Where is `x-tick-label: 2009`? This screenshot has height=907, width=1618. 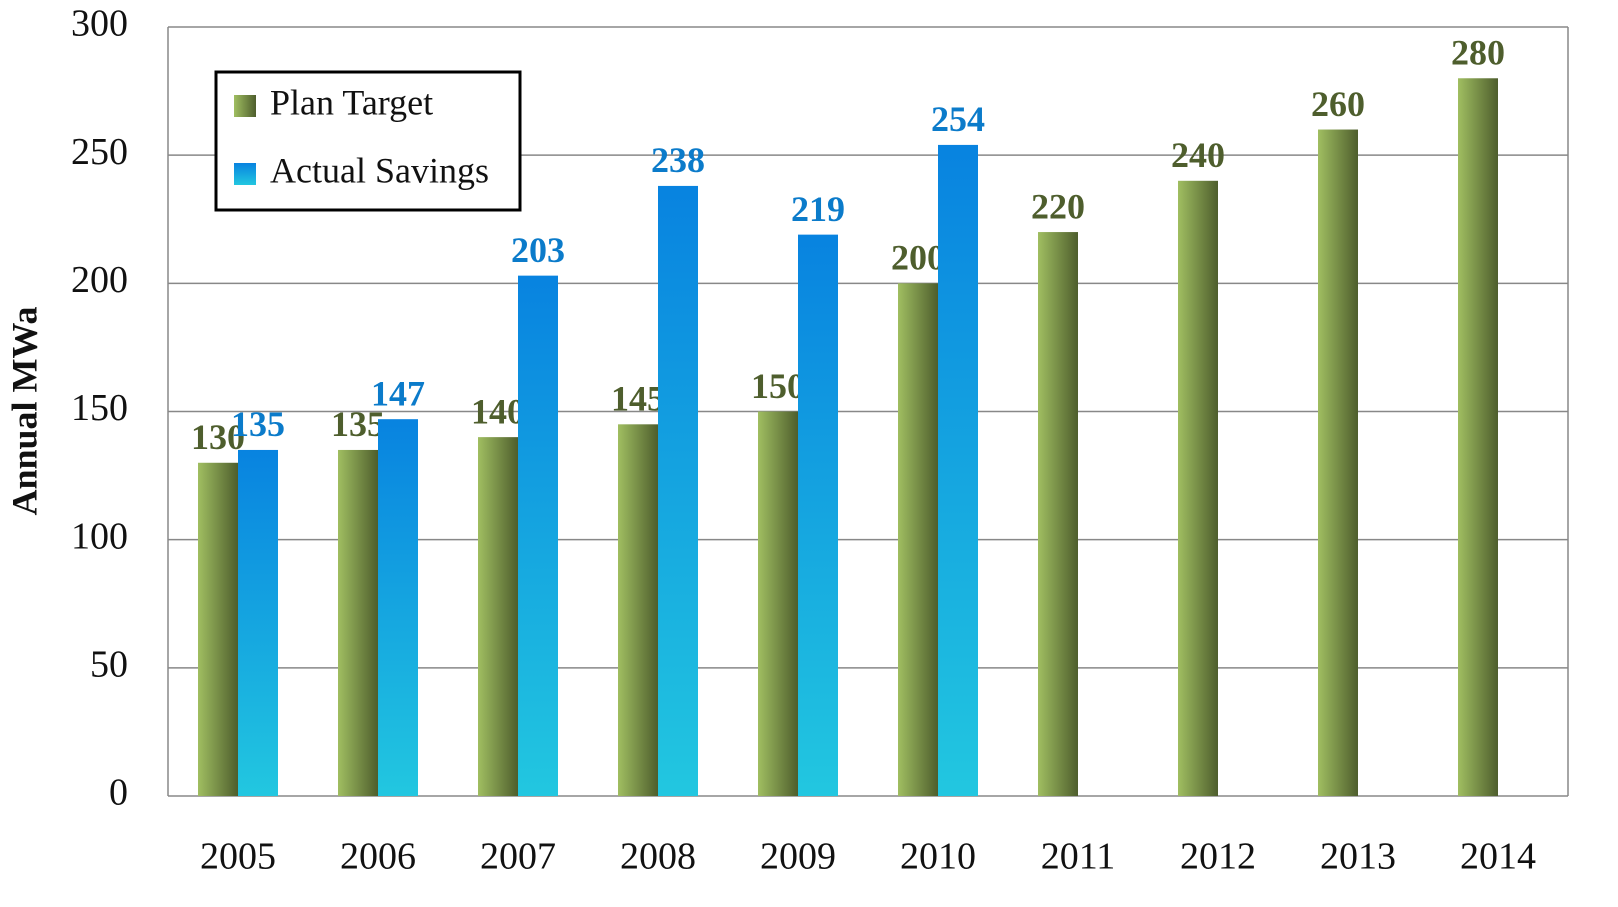
x-tick-label: 2009 is located at coordinates (798, 857).